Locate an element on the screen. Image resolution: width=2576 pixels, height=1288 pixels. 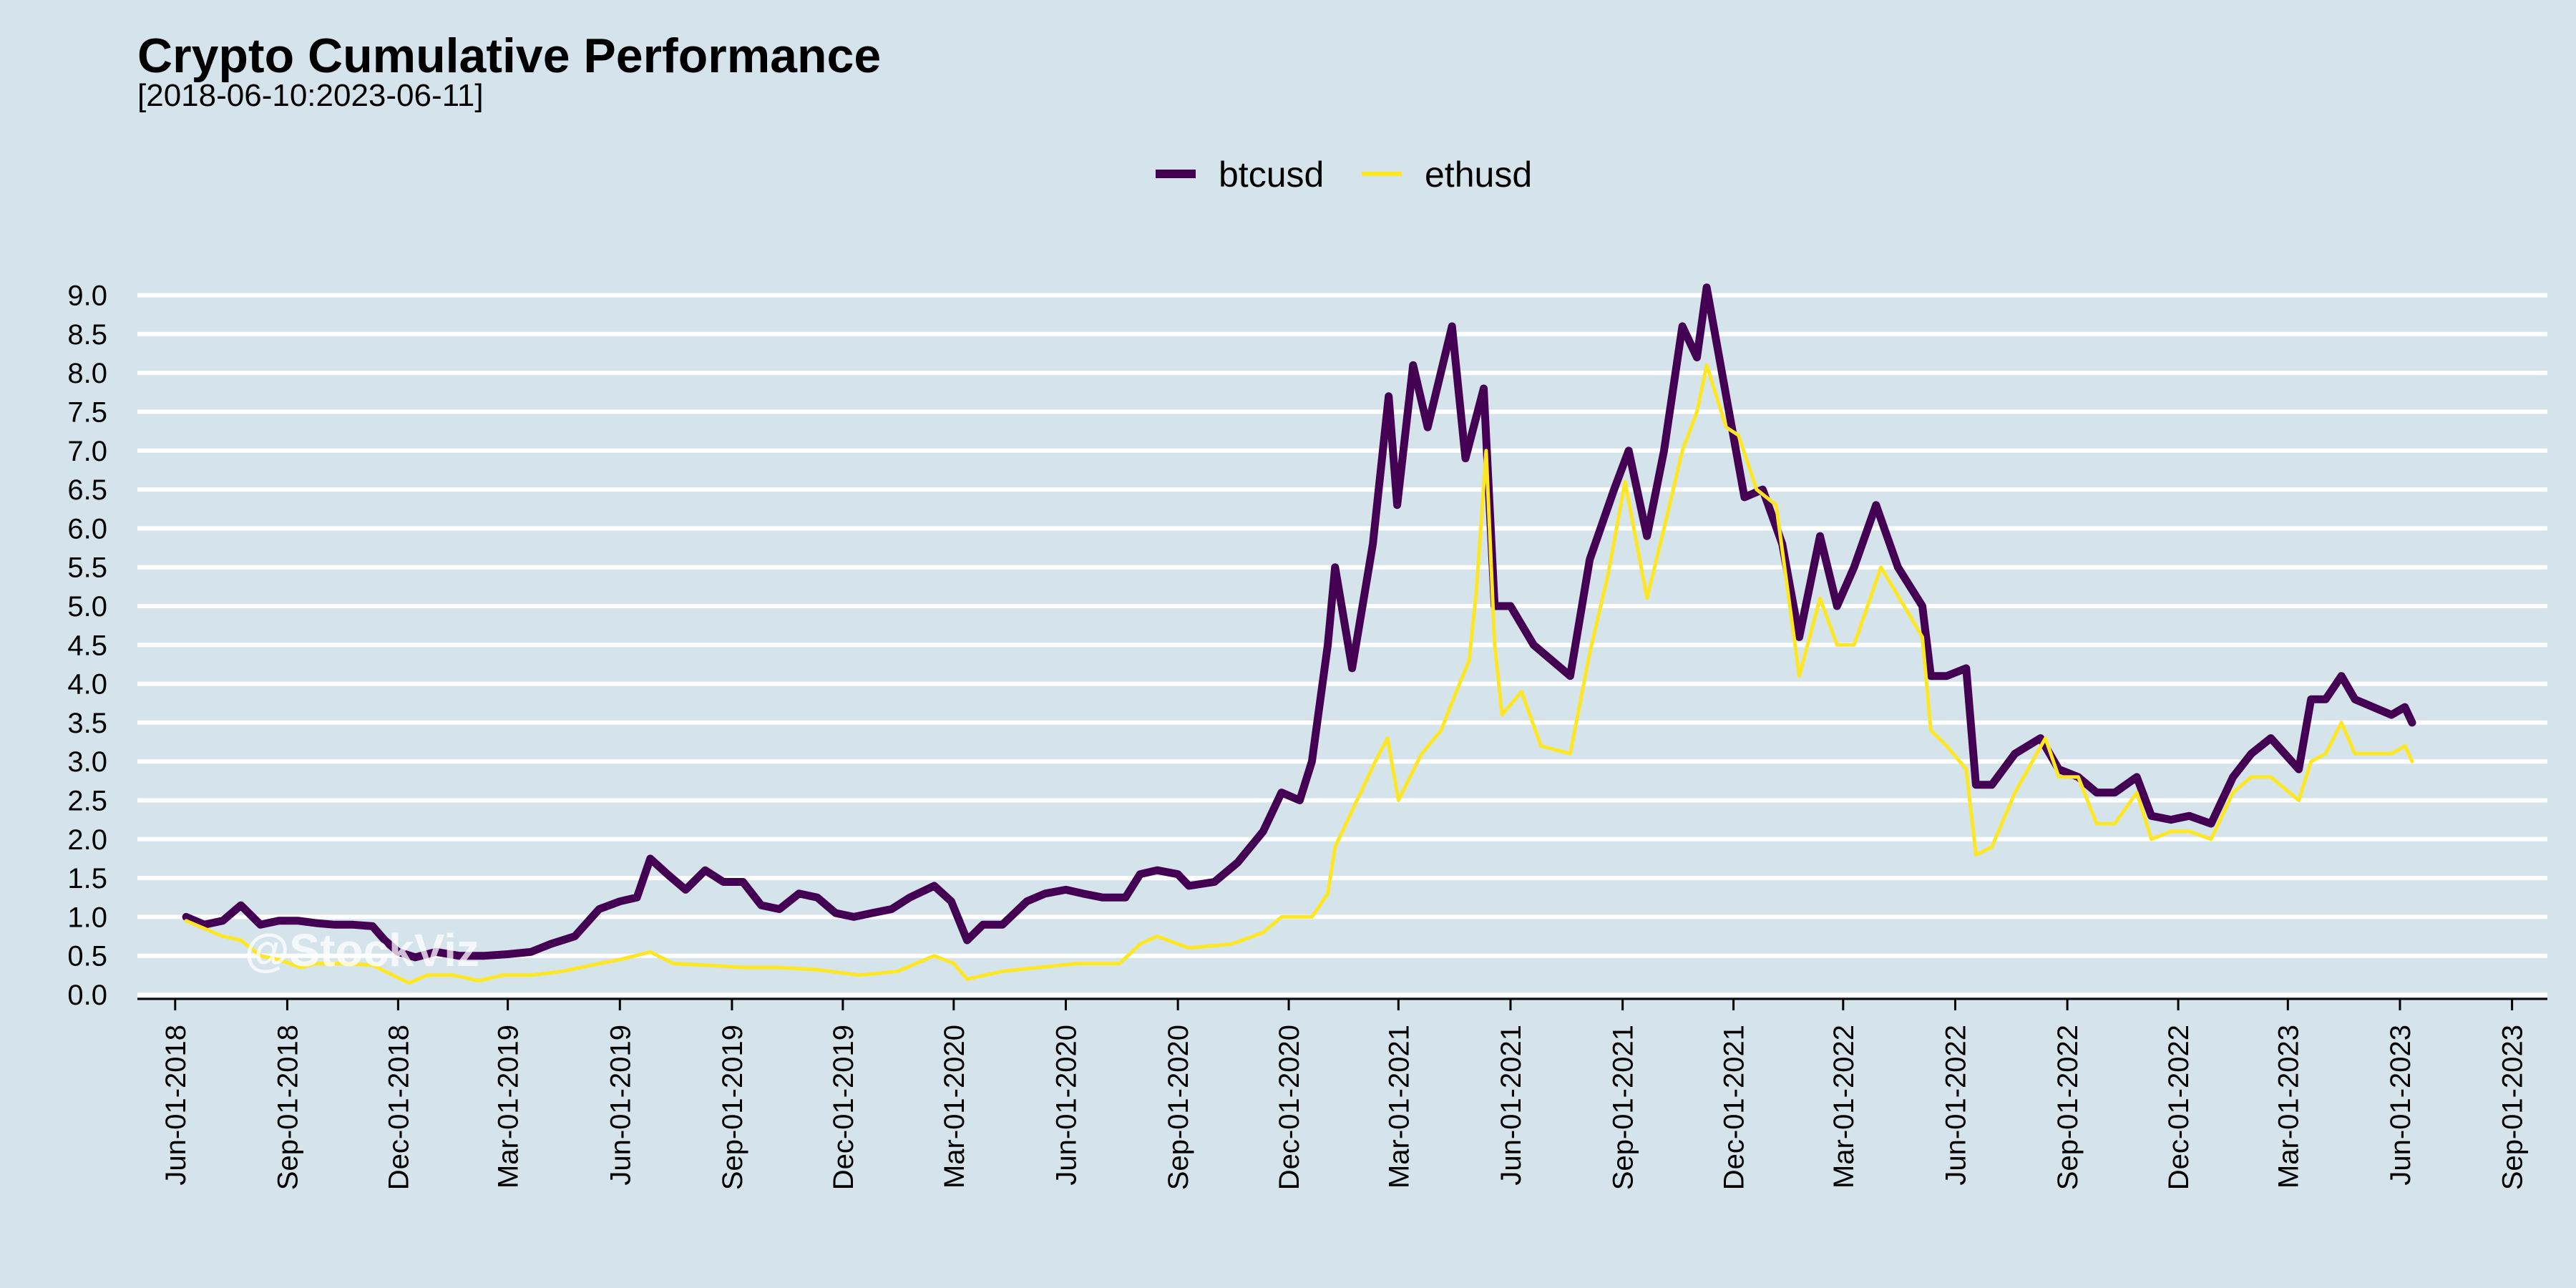
x-tick-label: Dec-01-2019 is located at coordinates (843, 1107).